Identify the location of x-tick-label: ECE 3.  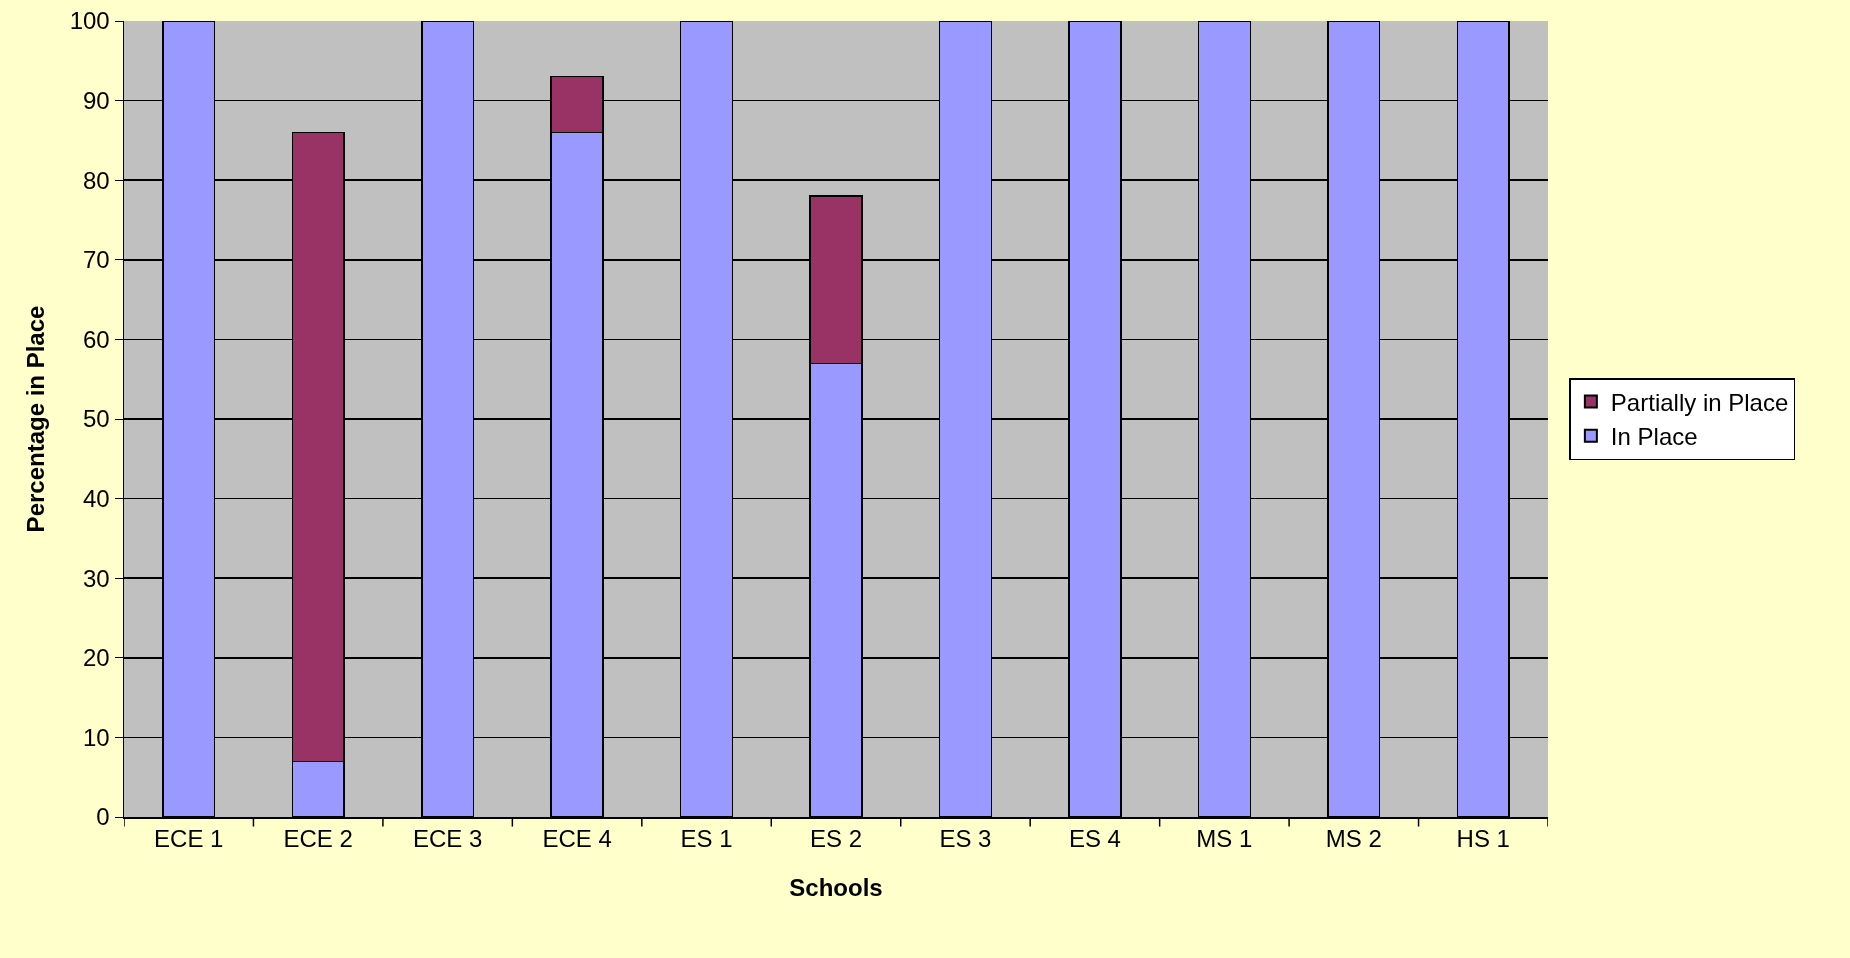
(447, 839).